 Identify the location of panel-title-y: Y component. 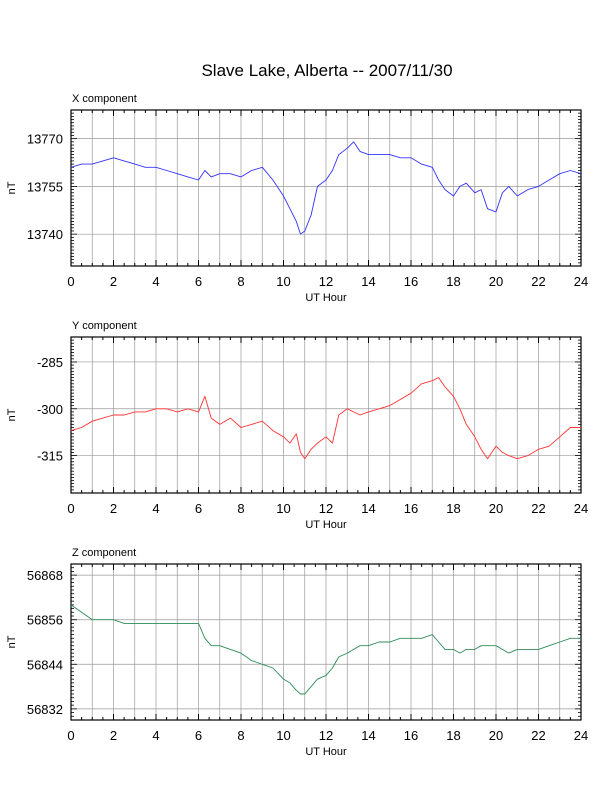
(104, 326).